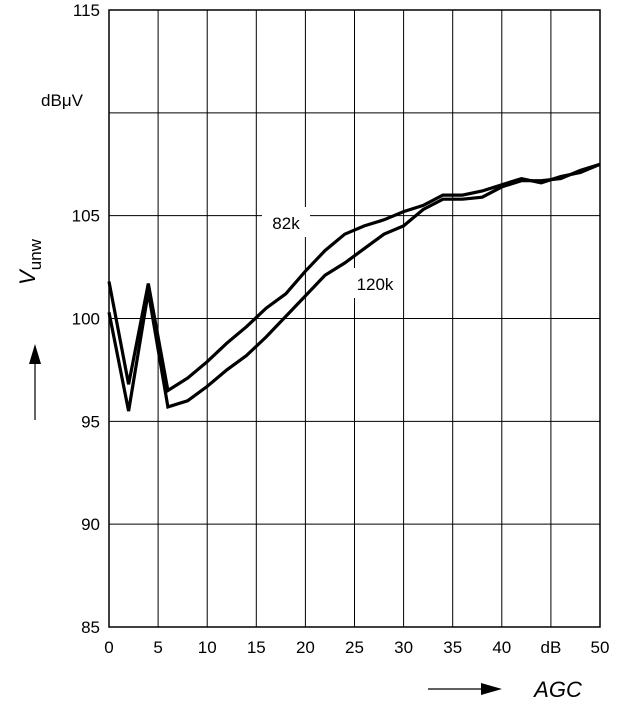  I want to click on x-tick-label: 40, so click(501, 647).